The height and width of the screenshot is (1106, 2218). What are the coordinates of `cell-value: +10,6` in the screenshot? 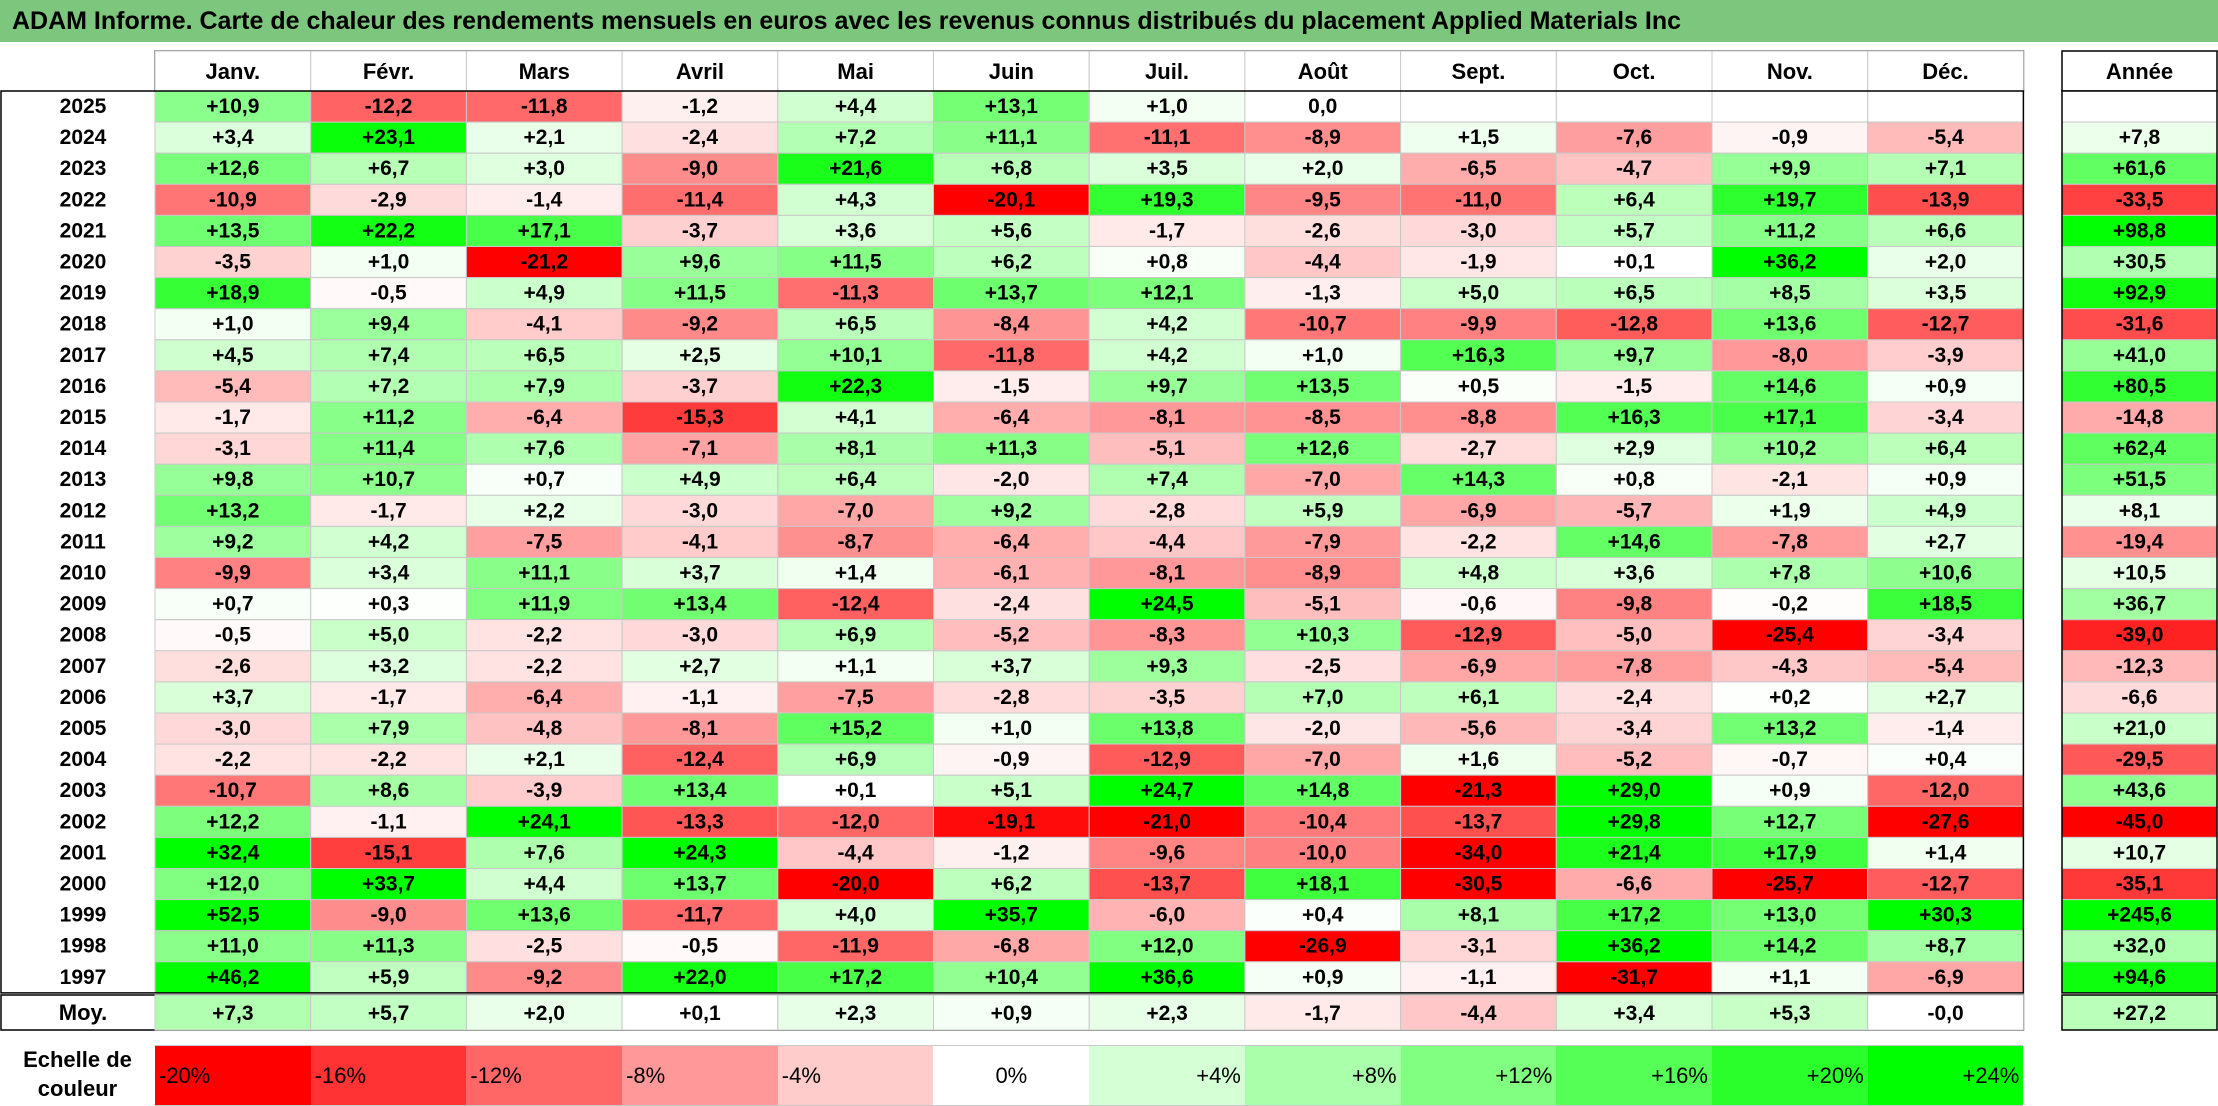 It's located at (1945, 573).